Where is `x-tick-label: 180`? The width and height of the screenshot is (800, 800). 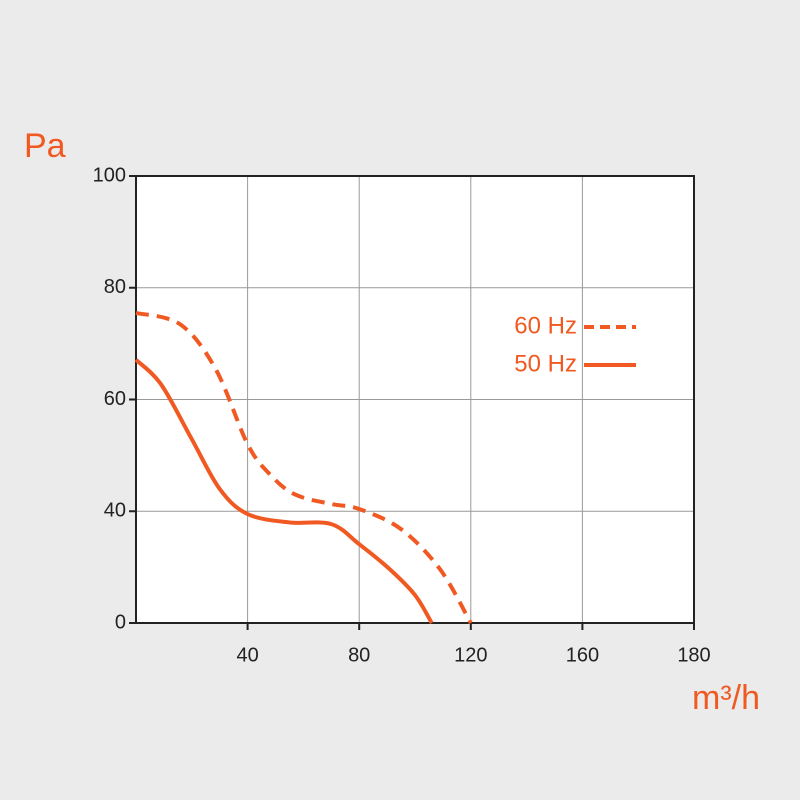
x-tick-label: 180 is located at coordinates (693, 655).